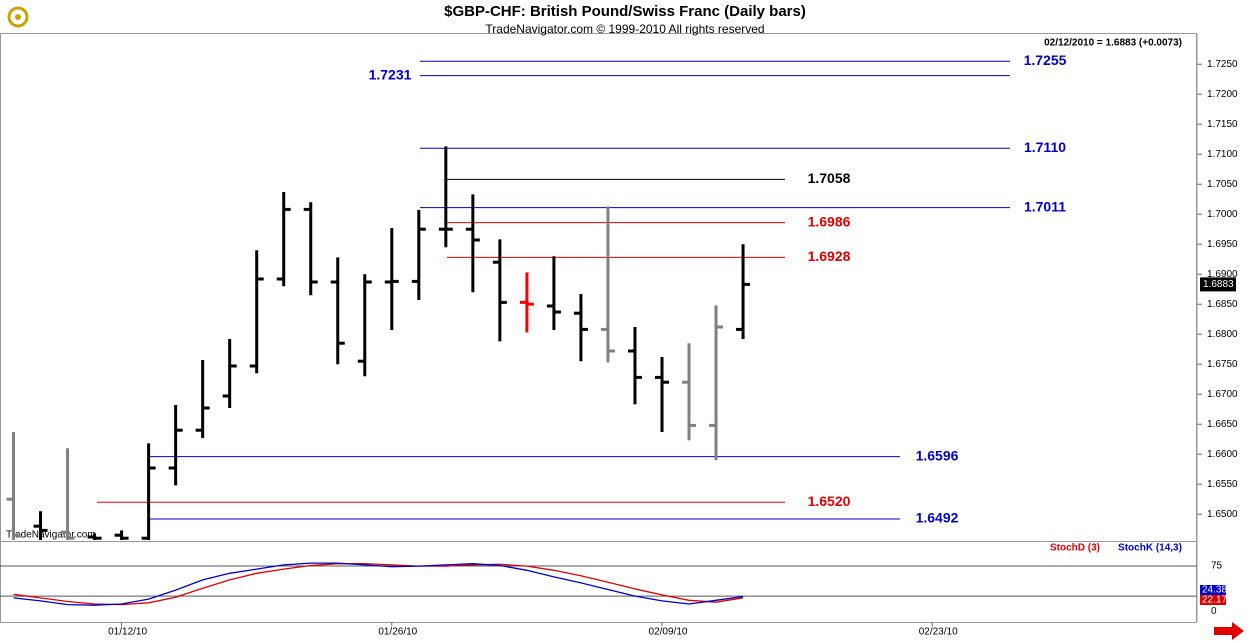  I want to click on stoch-value-label: 24.38, so click(1214, 590).